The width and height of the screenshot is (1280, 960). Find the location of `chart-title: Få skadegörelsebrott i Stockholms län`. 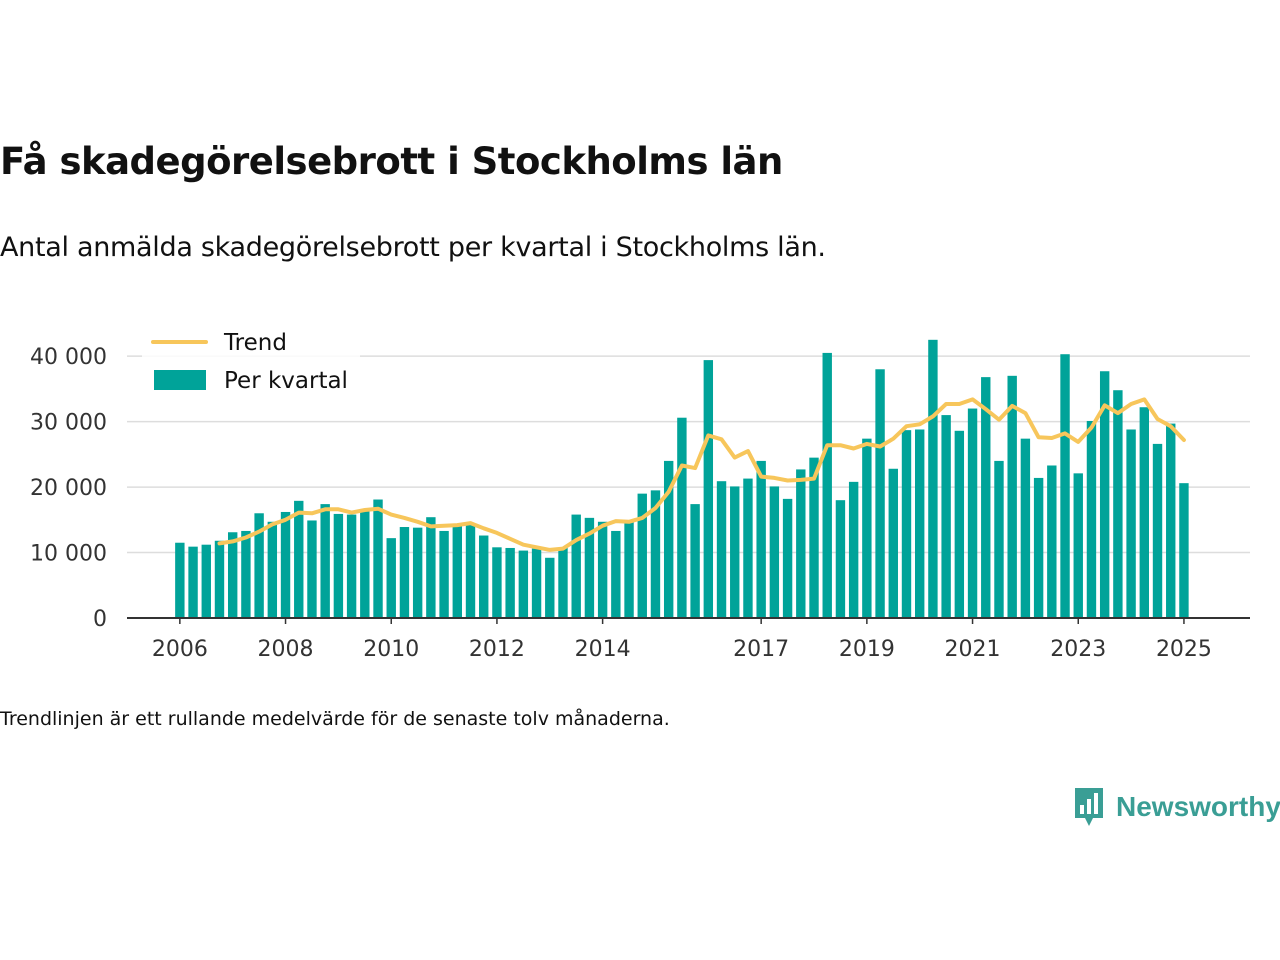

chart-title: Få skadegörelsebrott i Stockholms län is located at coordinates (391, 161).